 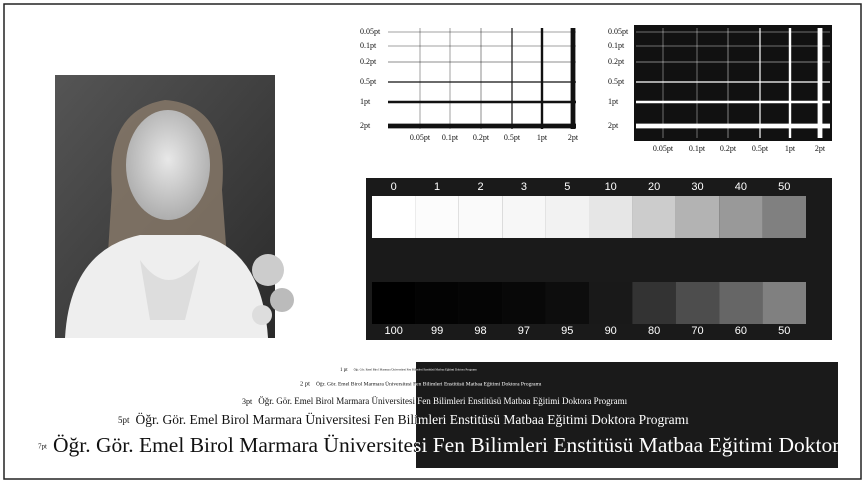 What do you see at coordinates (654, 331) in the screenshot?
I see `patch-label: 80` at bounding box center [654, 331].